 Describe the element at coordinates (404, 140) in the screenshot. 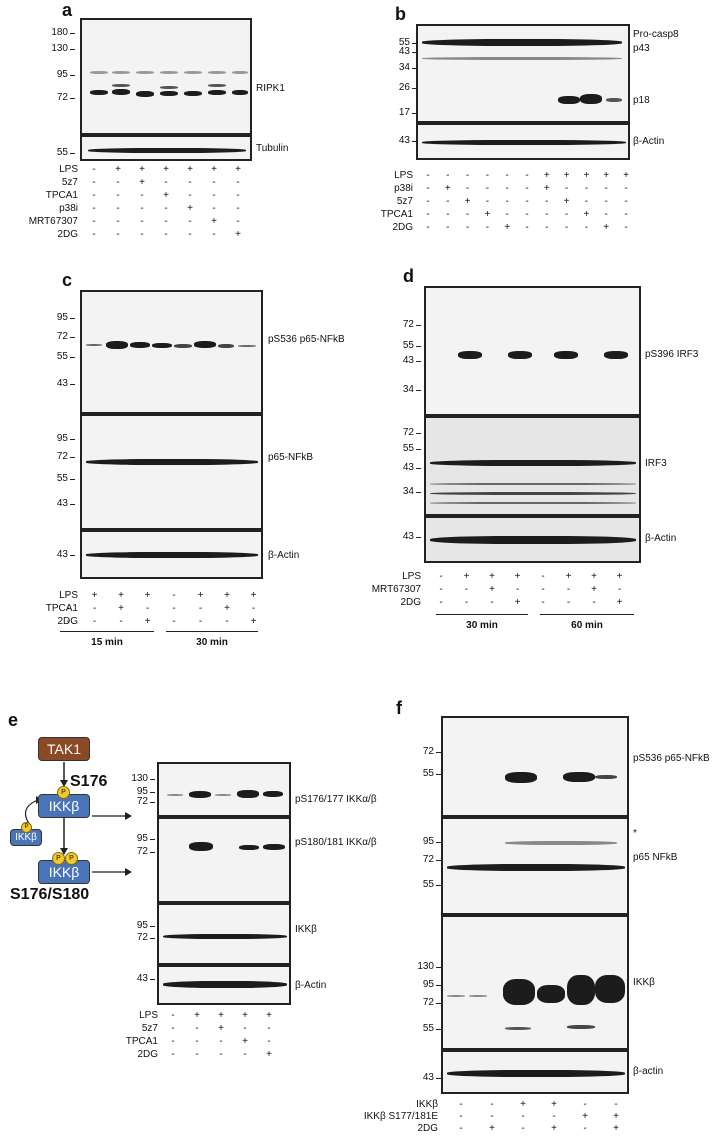

I see `panel-b-marker: 43` at that location.